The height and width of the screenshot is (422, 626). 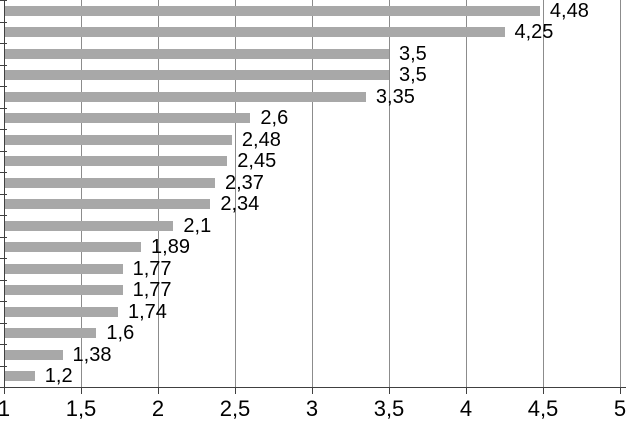 What do you see at coordinates (197, 225) in the screenshot?
I see `value-label: 2,1` at bounding box center [197, 225].